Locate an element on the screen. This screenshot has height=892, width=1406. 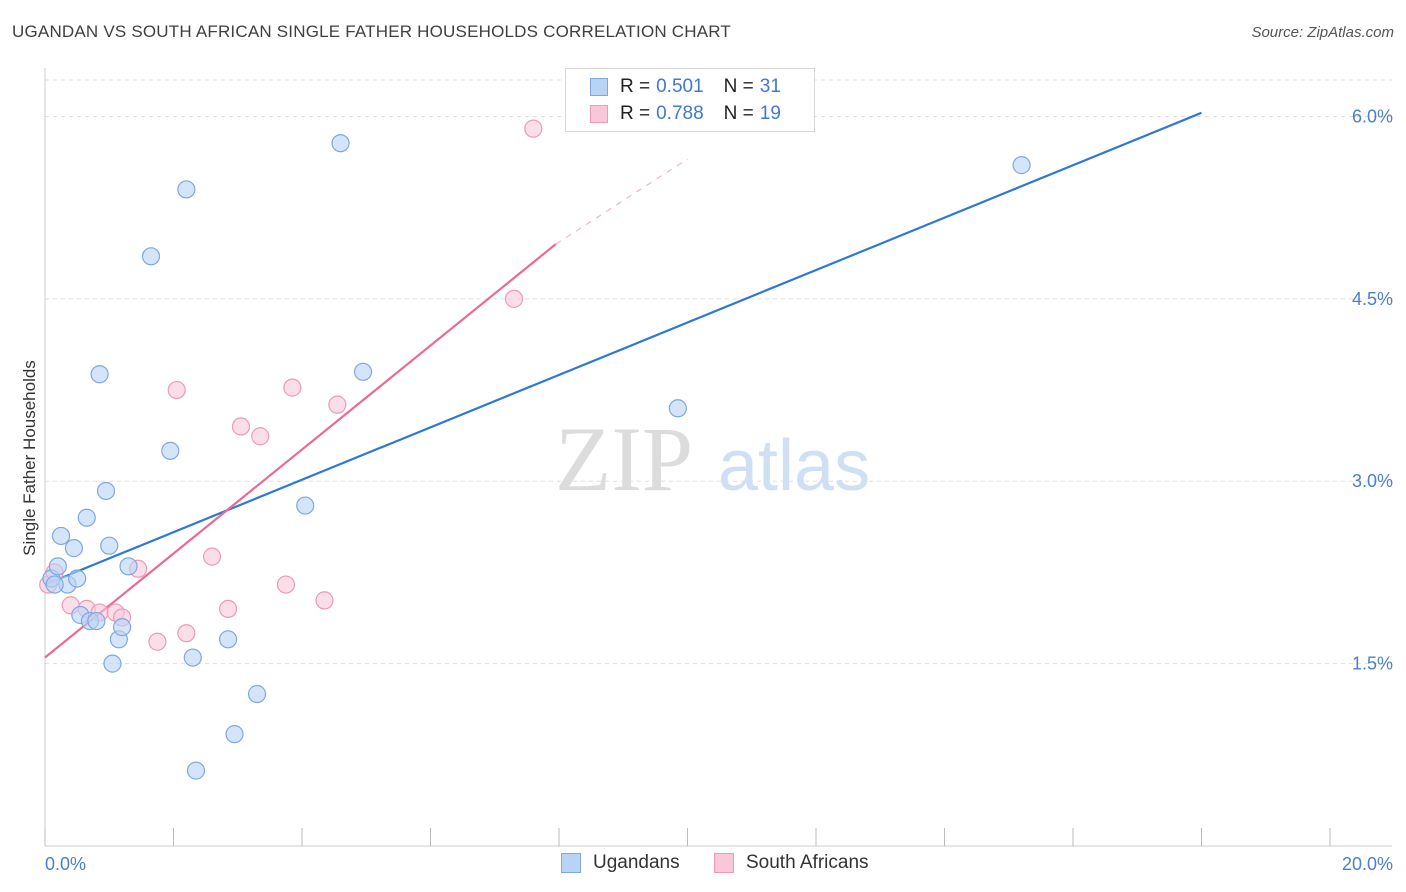
legend-n-value: 31 is located at coordinates (770, 86).